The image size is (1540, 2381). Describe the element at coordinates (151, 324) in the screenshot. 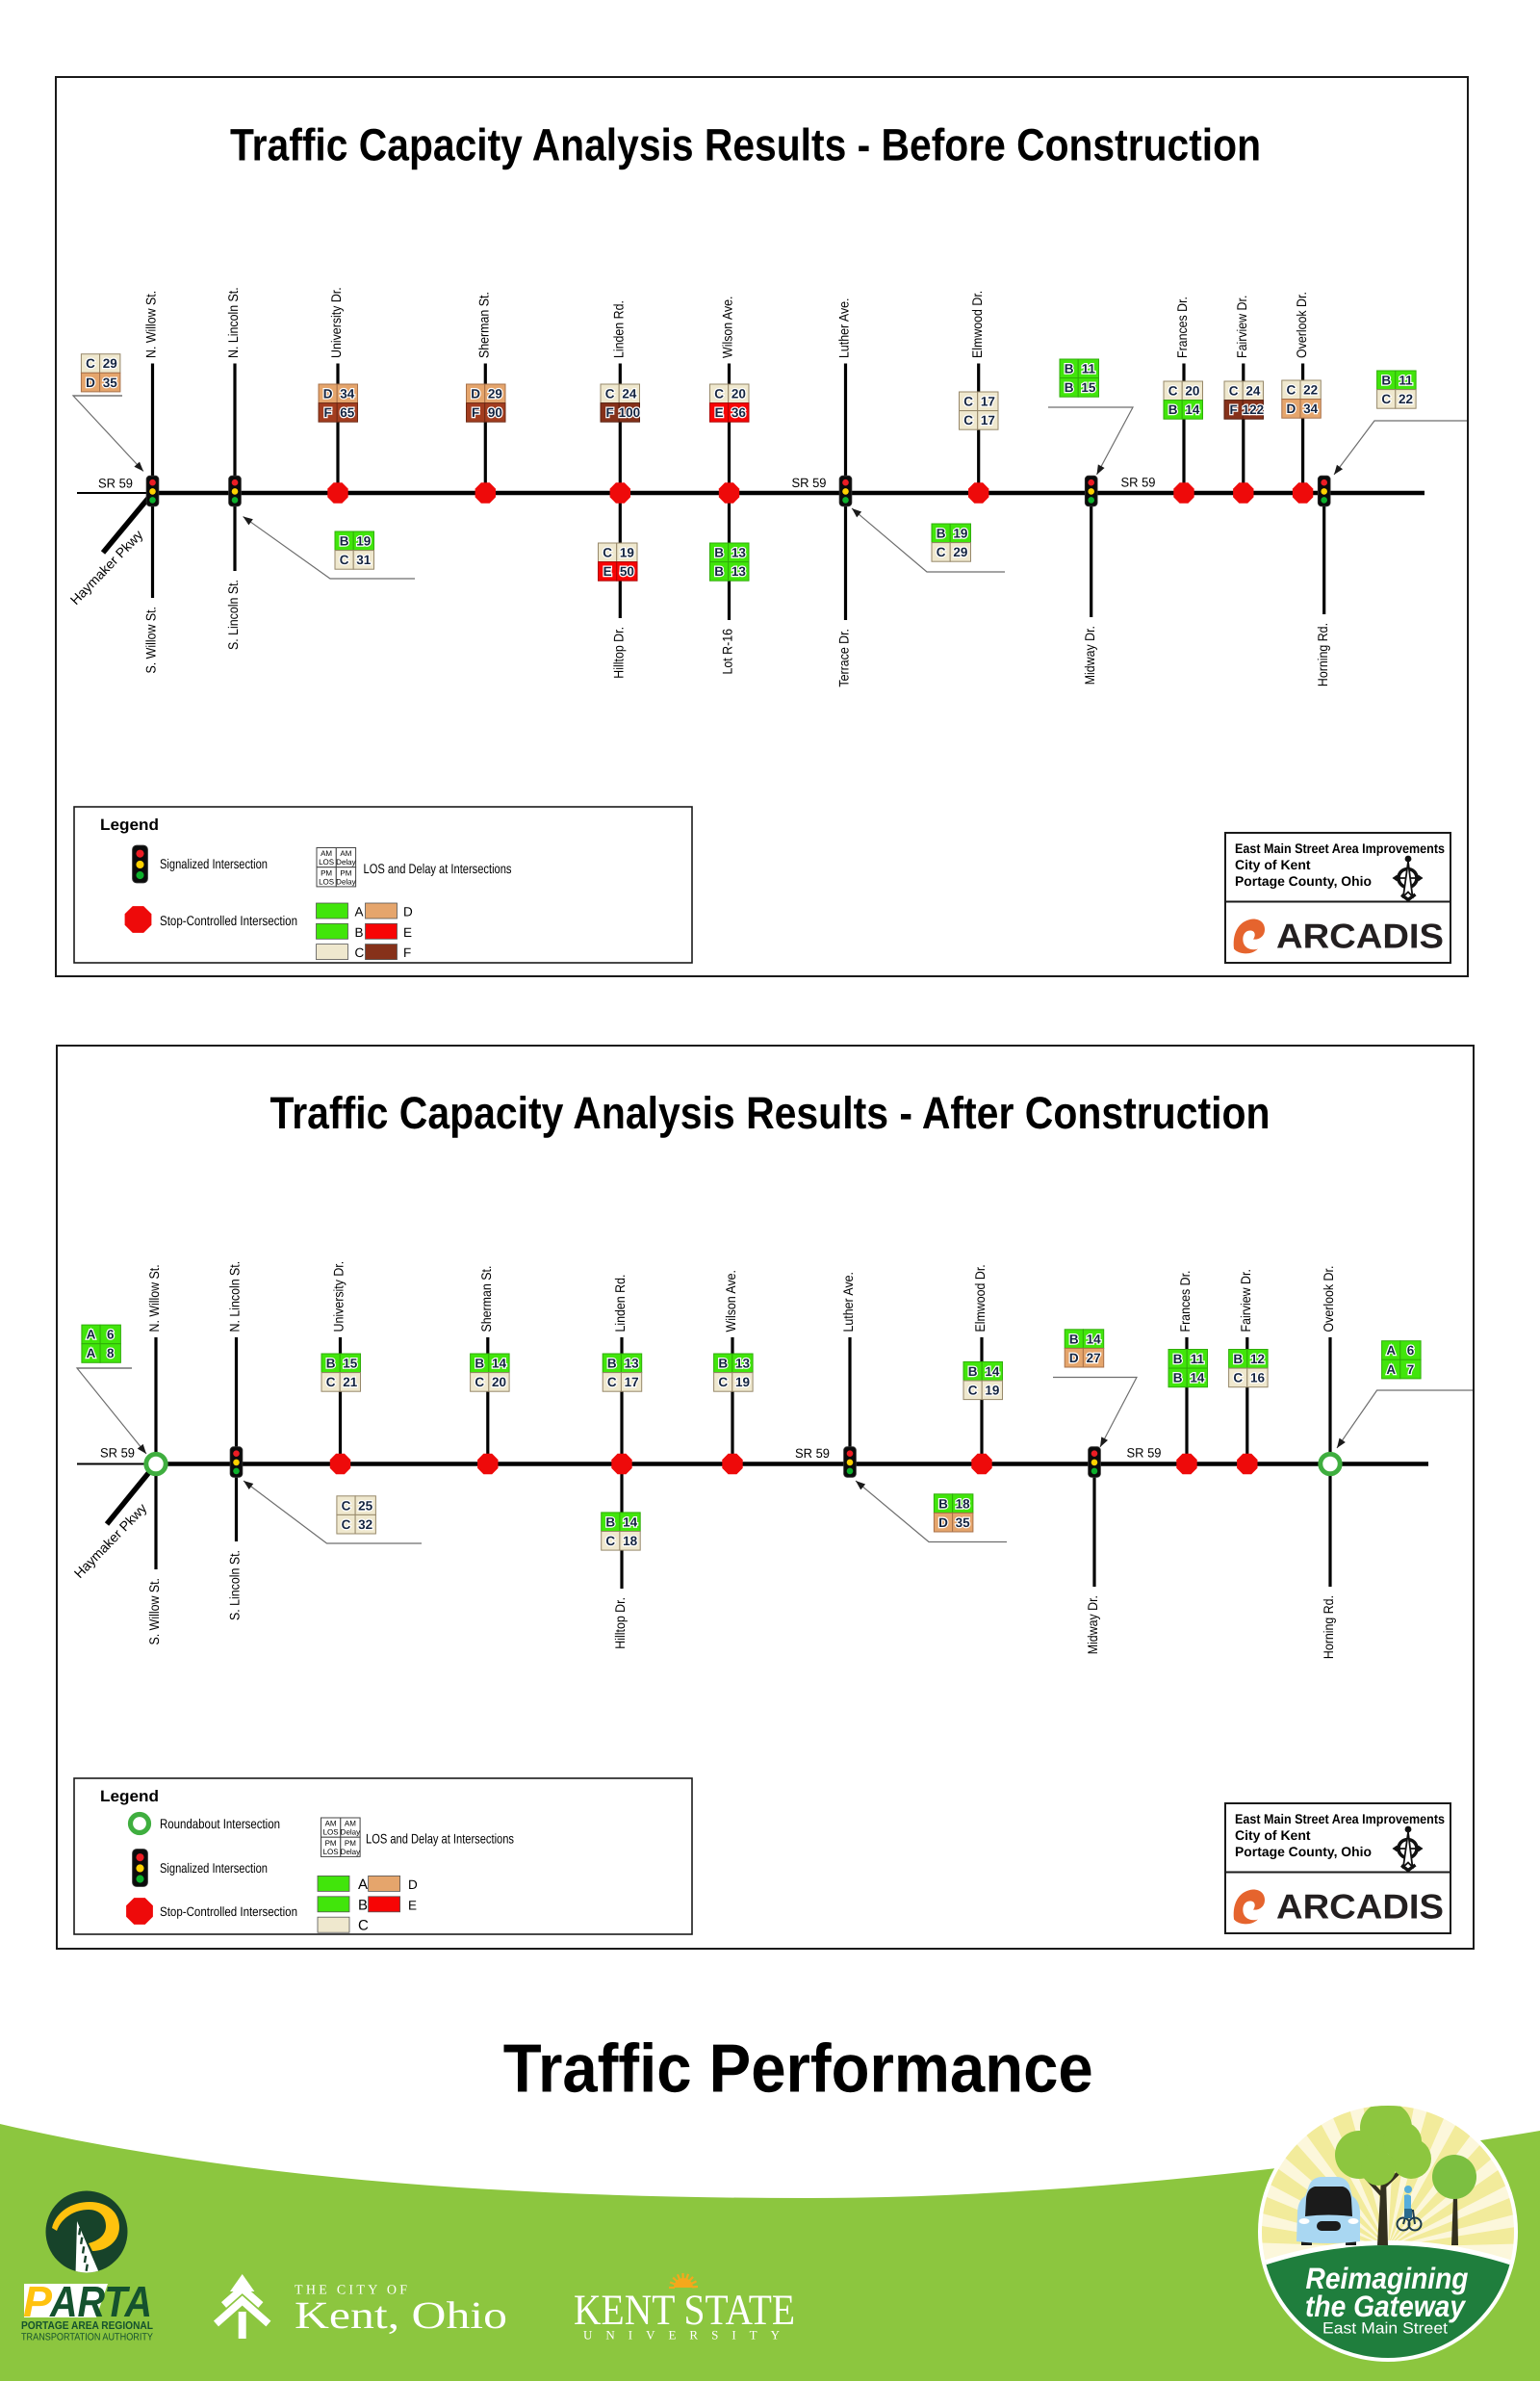

I see `svg-text: N. Willow St.` at that location.